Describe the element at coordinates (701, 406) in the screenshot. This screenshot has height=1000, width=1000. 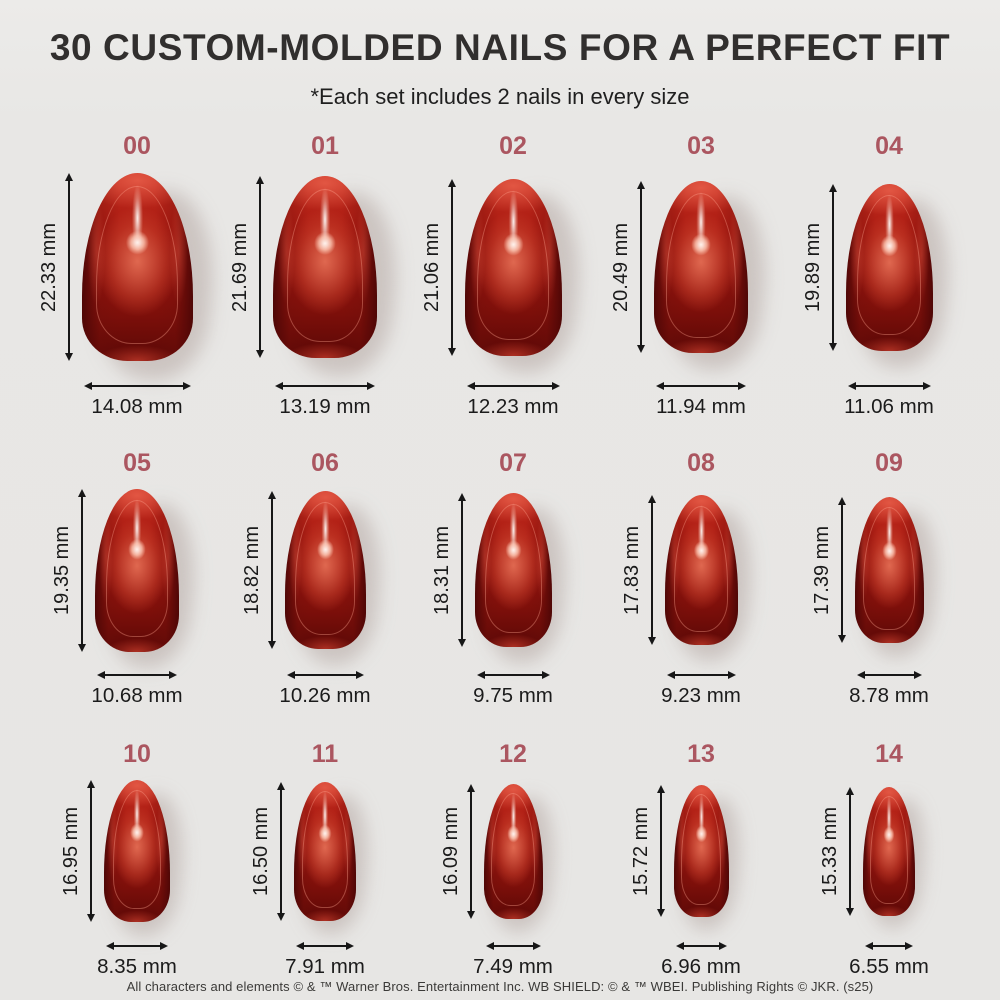
I see `width-value-label: 11.94 mm` at that location.